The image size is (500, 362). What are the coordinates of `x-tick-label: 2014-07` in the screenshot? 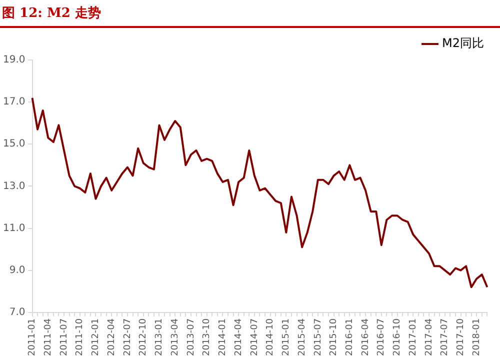 It's located at (255, 337).